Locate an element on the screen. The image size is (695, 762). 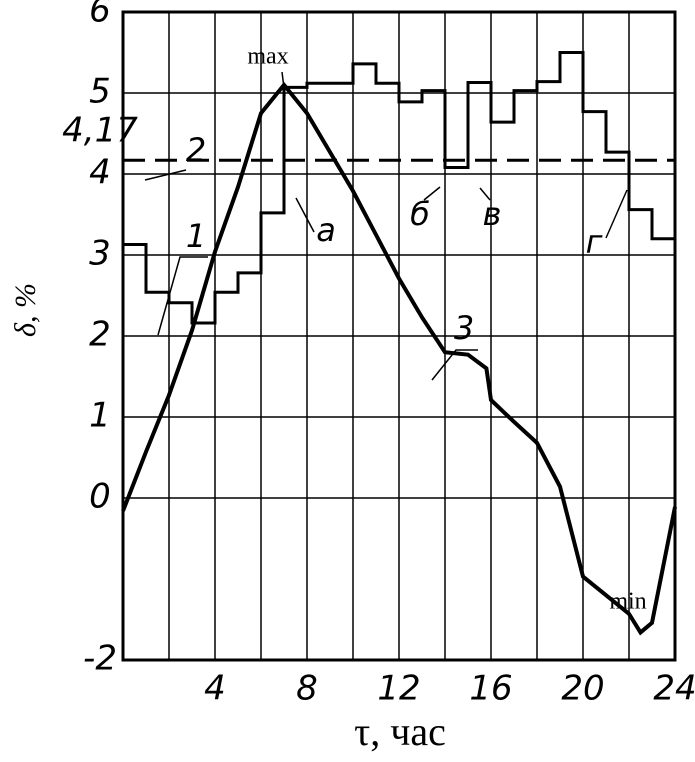
y-tick-label: 4,17 is located at coordinates (100, 131).